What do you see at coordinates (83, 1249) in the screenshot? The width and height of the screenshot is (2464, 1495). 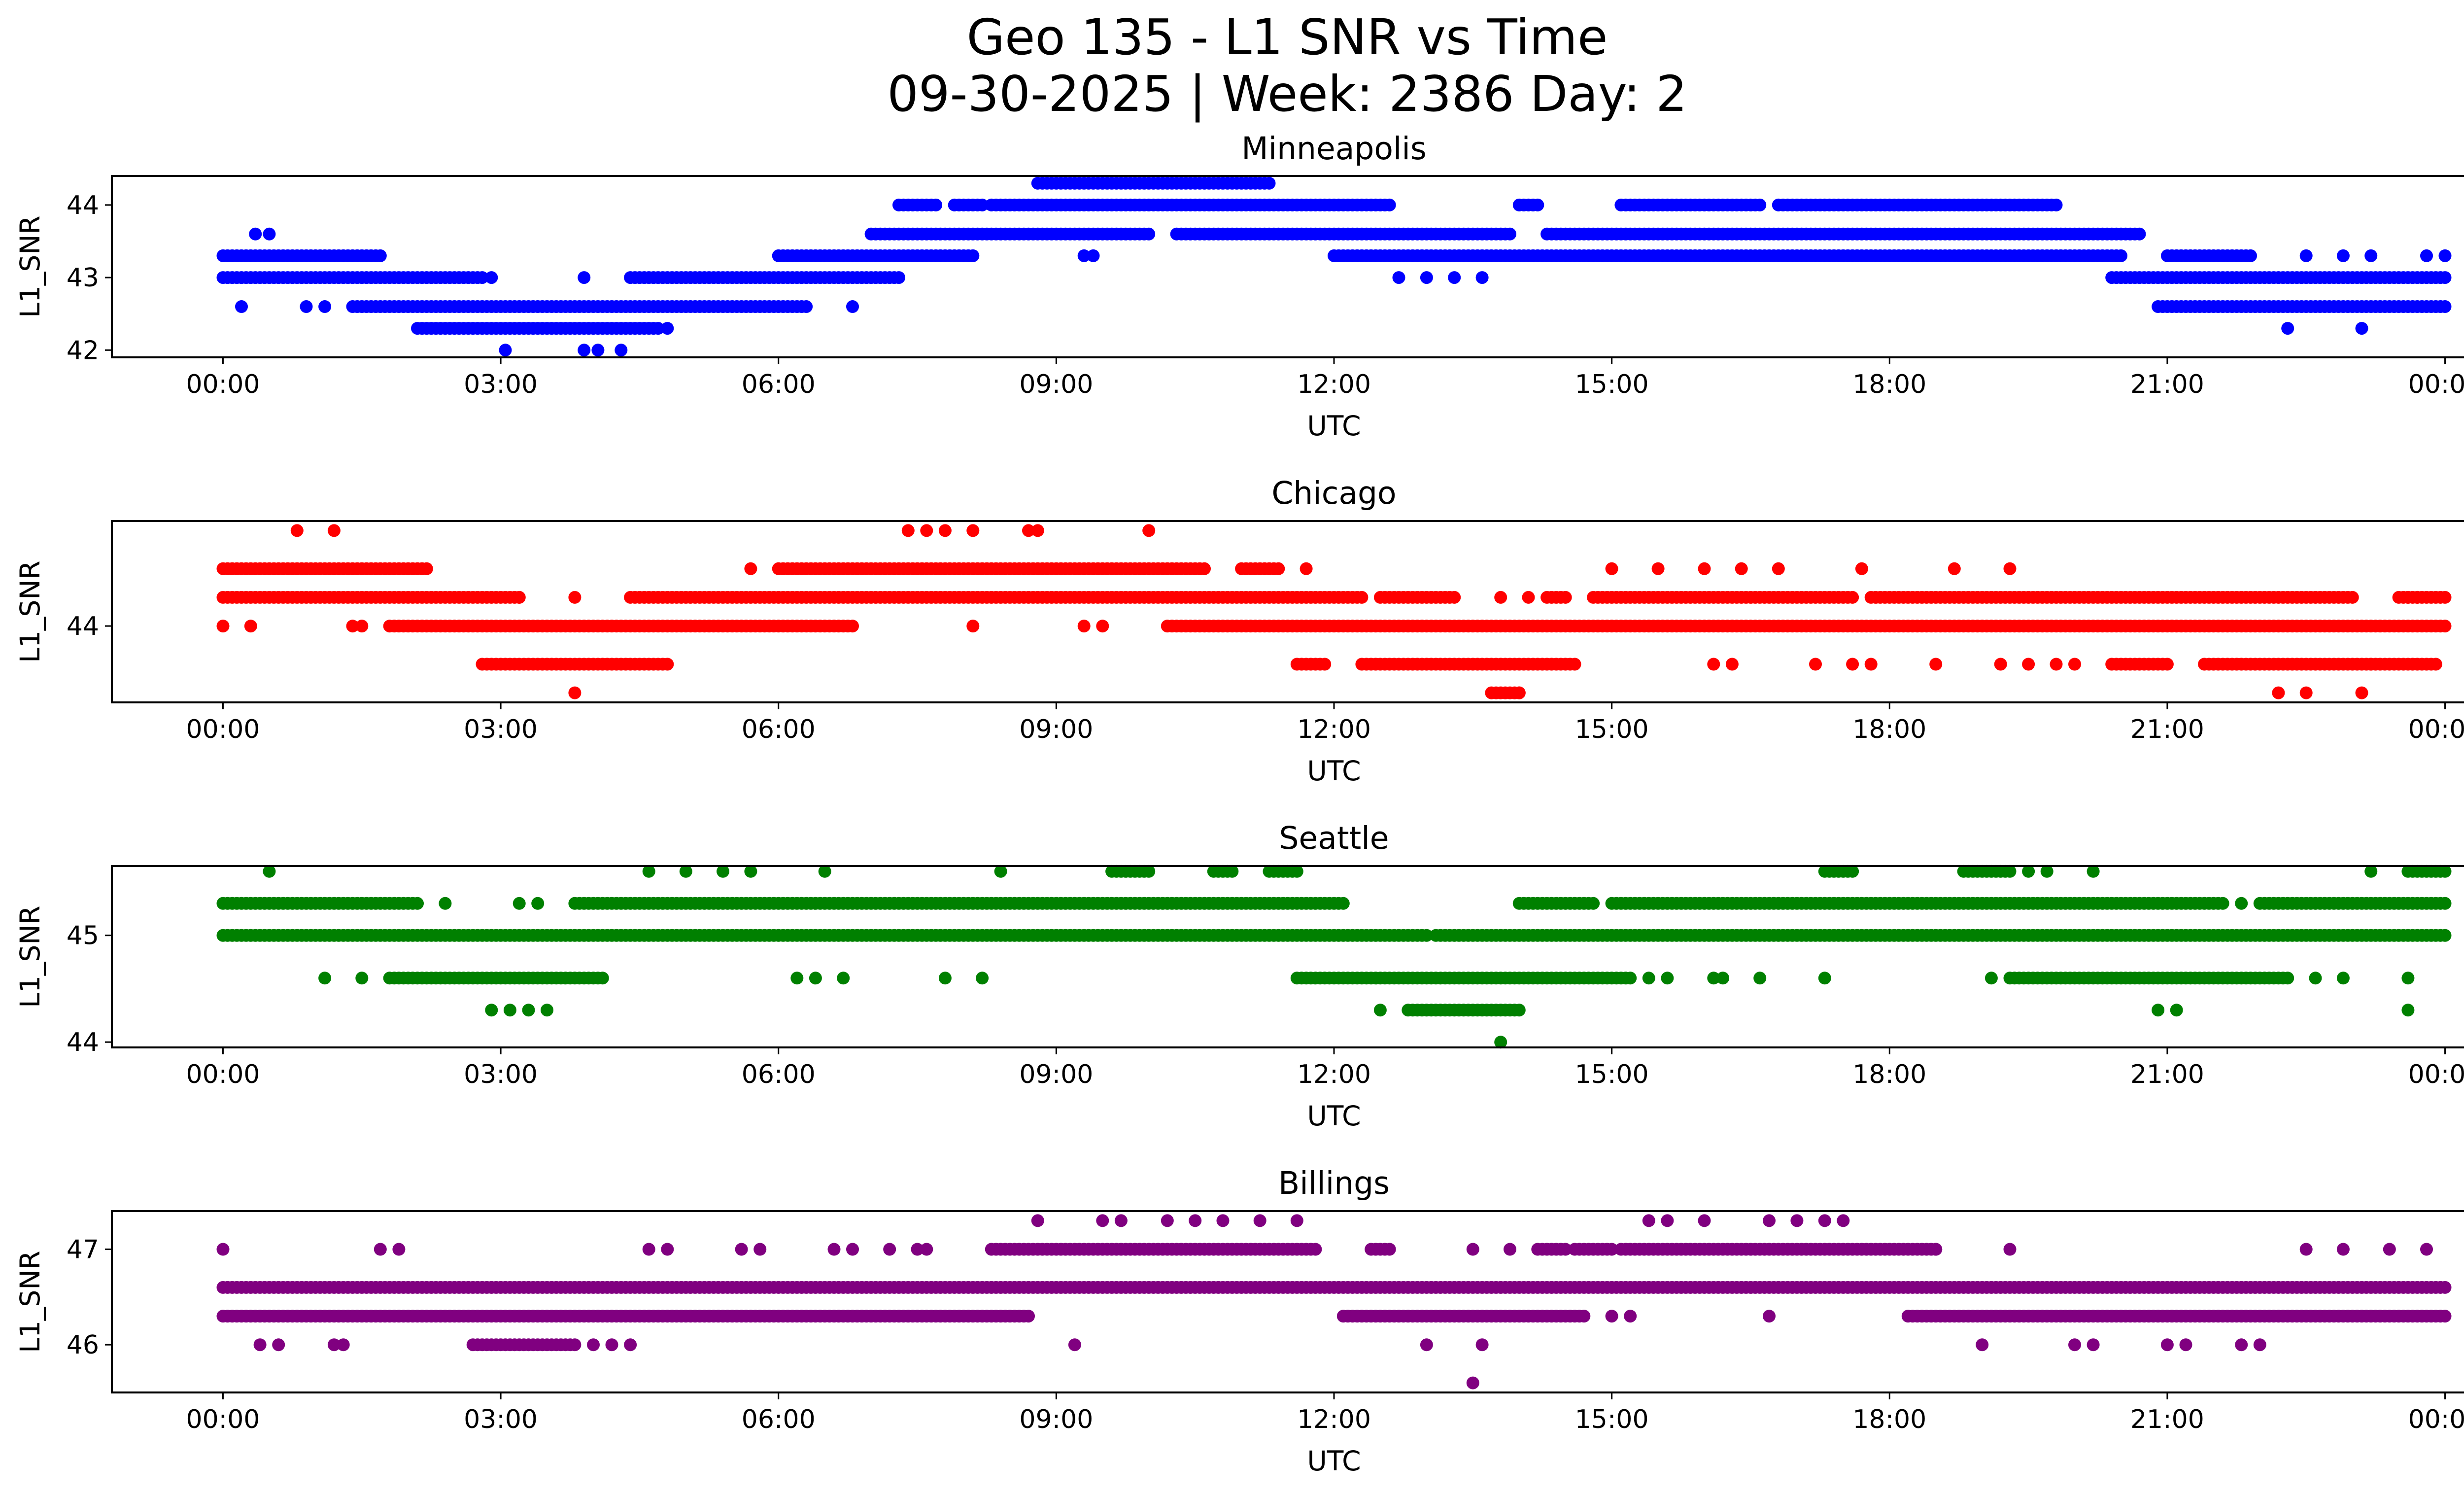 I see `y-tick-label: 47` at bounding box center [83, 1249].